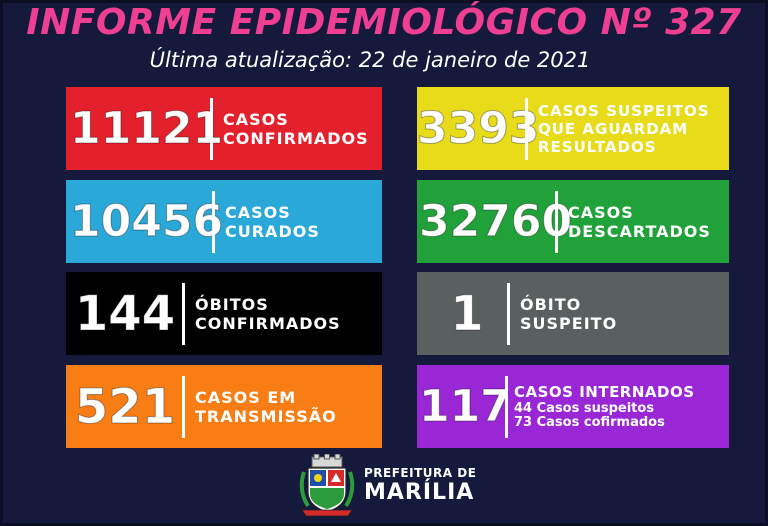 The width and height of the screenshot is (768, 526). What do you see at coordinates (604, 392) in the screenshot?
I see `card-label-line: CASOS INTERNADOS` at bounding box center [604, 392].